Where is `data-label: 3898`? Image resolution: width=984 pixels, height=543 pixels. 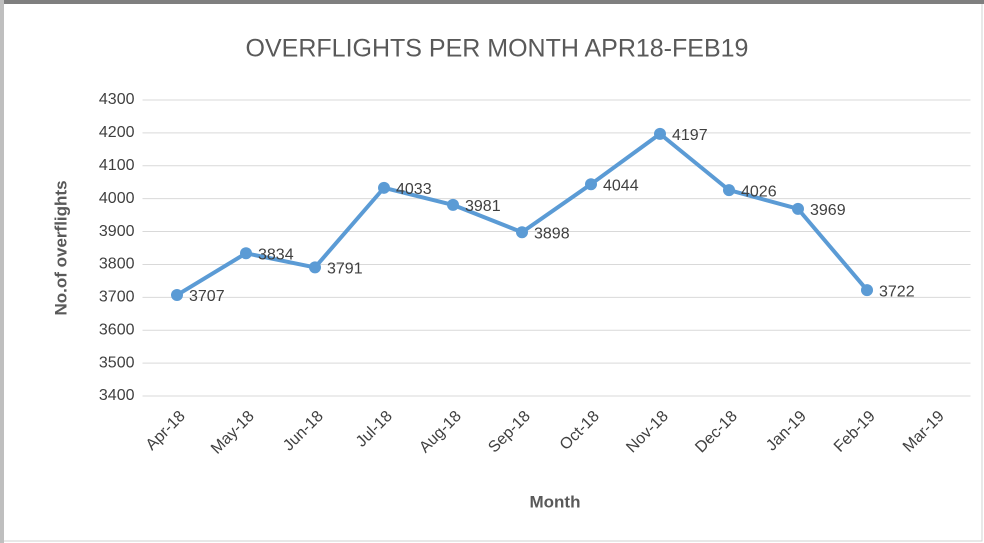 data-label: 3898 is located at coordinates (552, 233).